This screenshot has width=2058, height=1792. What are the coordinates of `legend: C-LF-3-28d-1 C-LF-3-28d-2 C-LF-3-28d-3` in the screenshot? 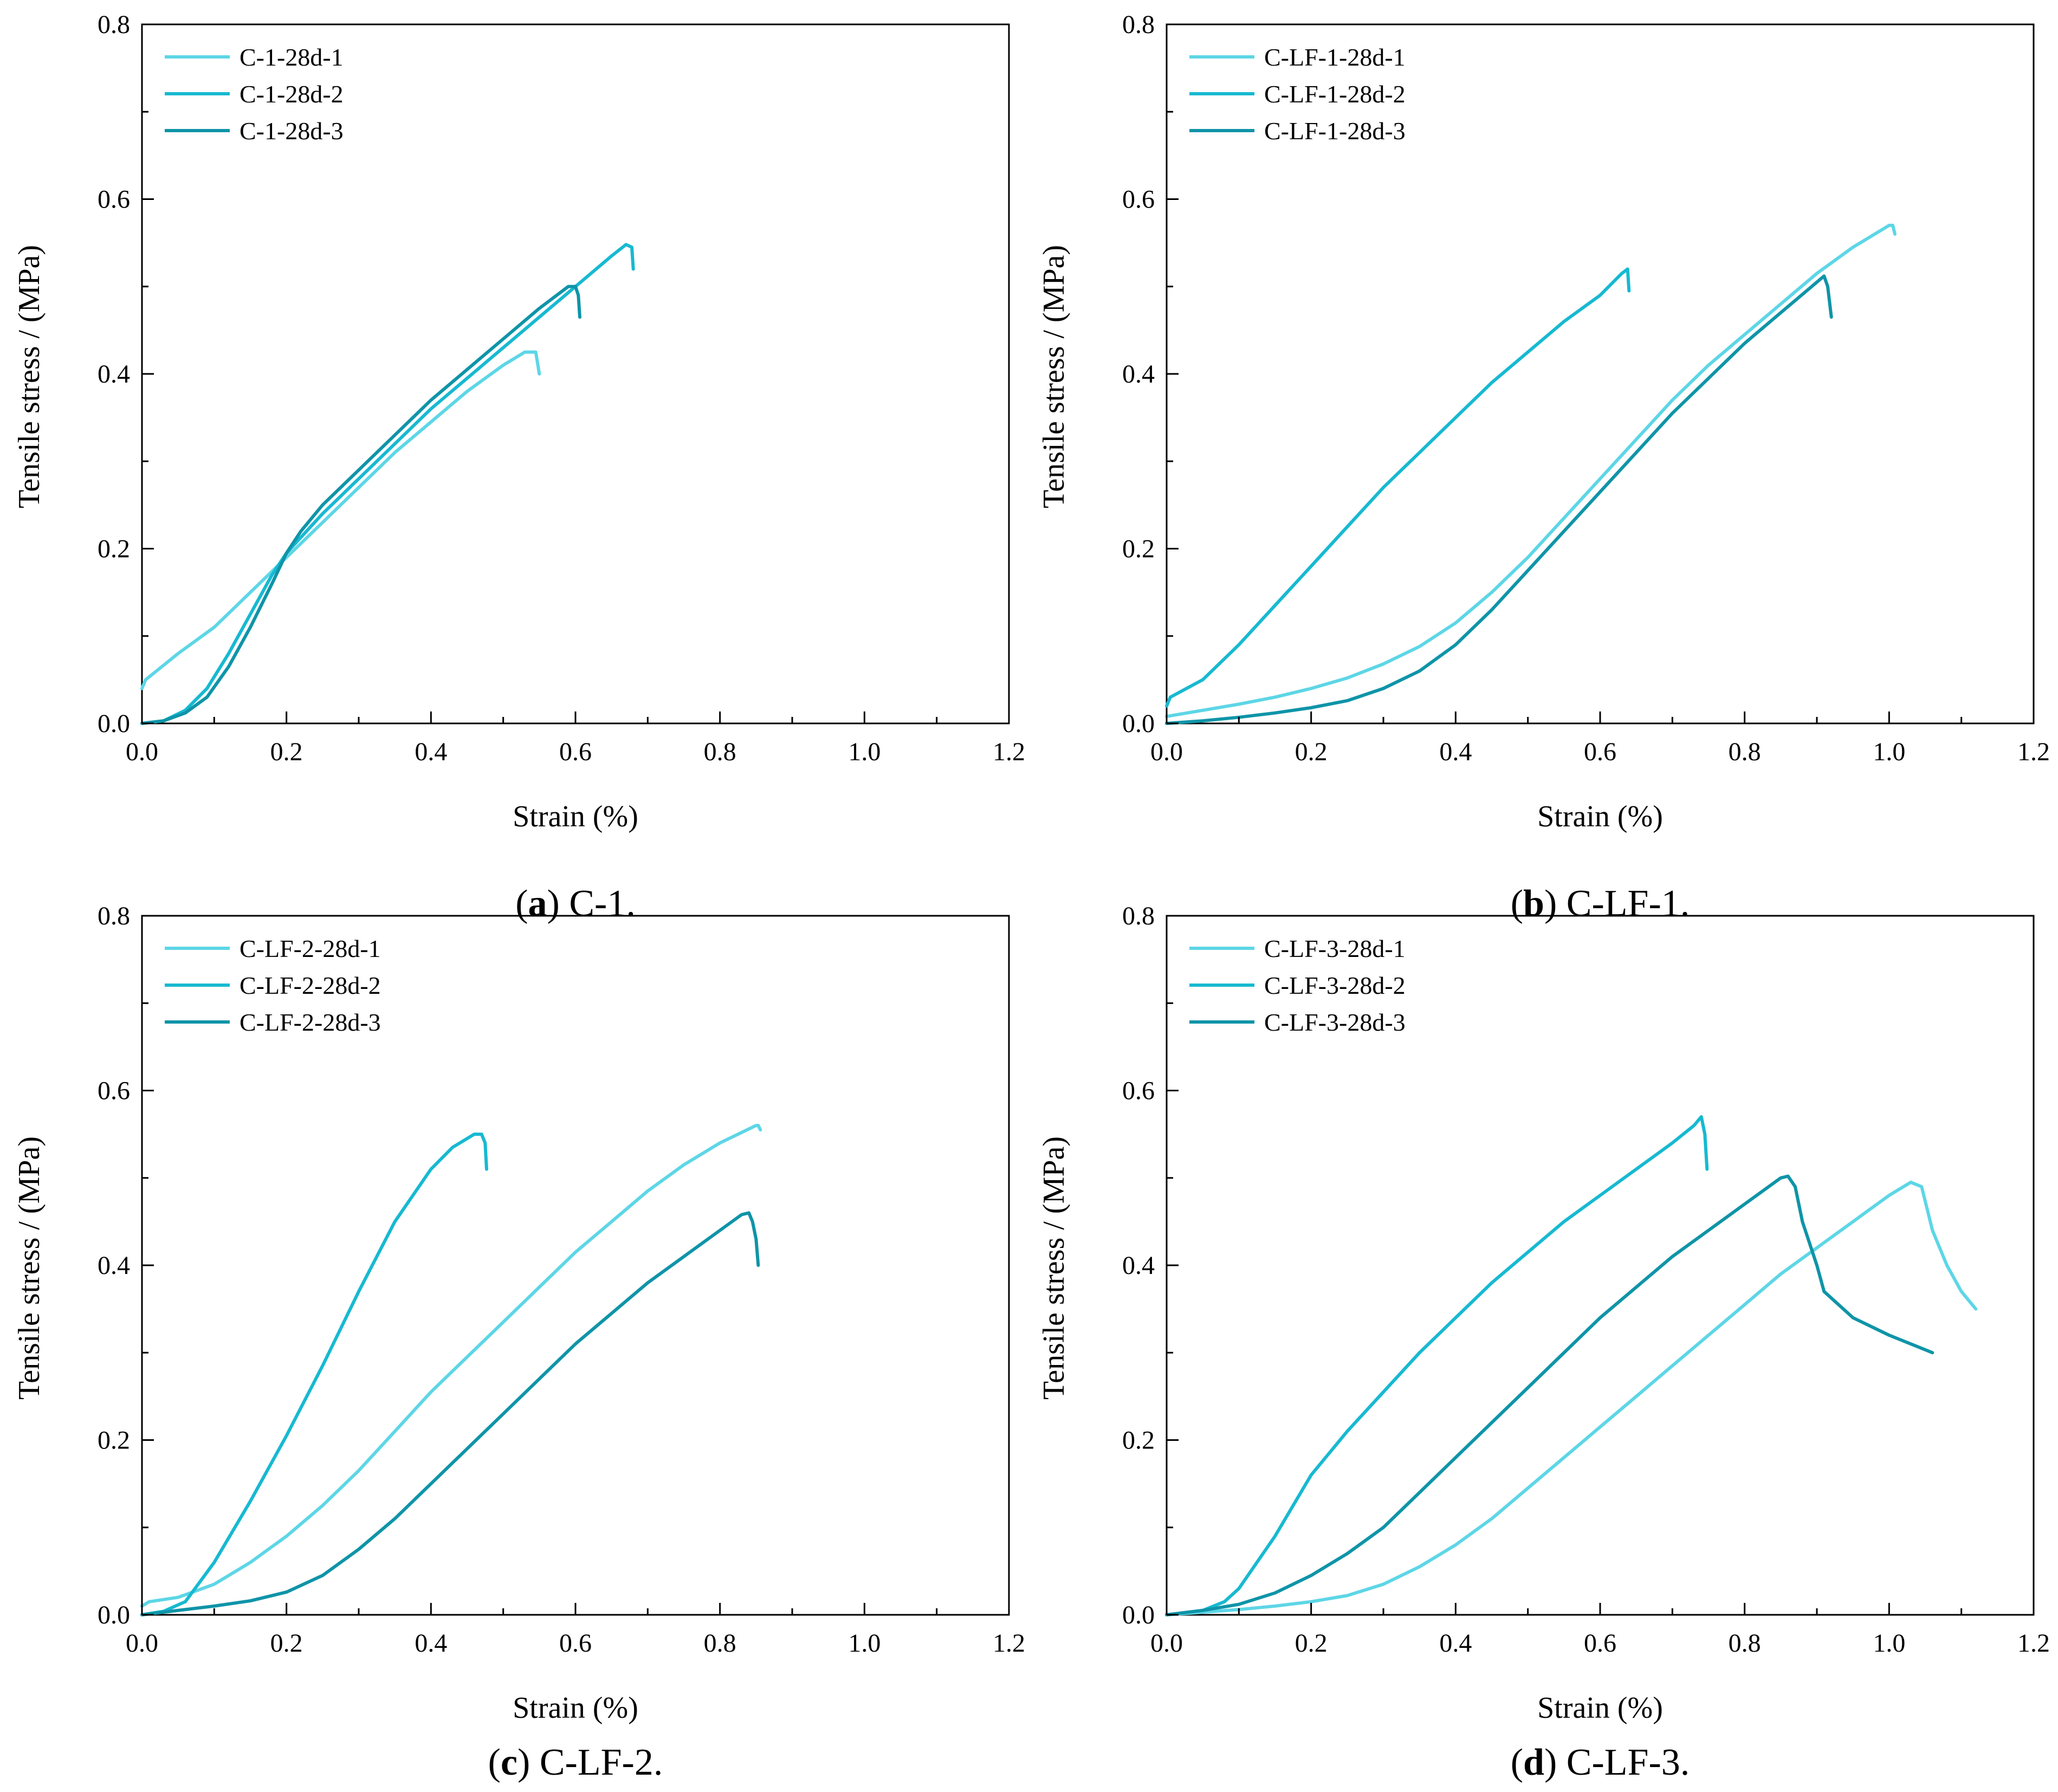 It's located at (1297, 985).